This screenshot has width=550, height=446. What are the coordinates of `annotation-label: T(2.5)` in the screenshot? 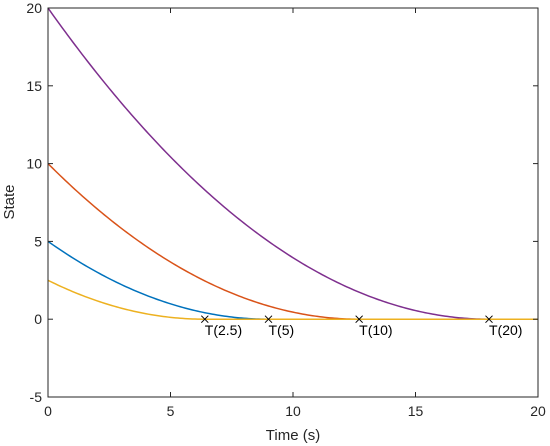 It's located at (223, 330).